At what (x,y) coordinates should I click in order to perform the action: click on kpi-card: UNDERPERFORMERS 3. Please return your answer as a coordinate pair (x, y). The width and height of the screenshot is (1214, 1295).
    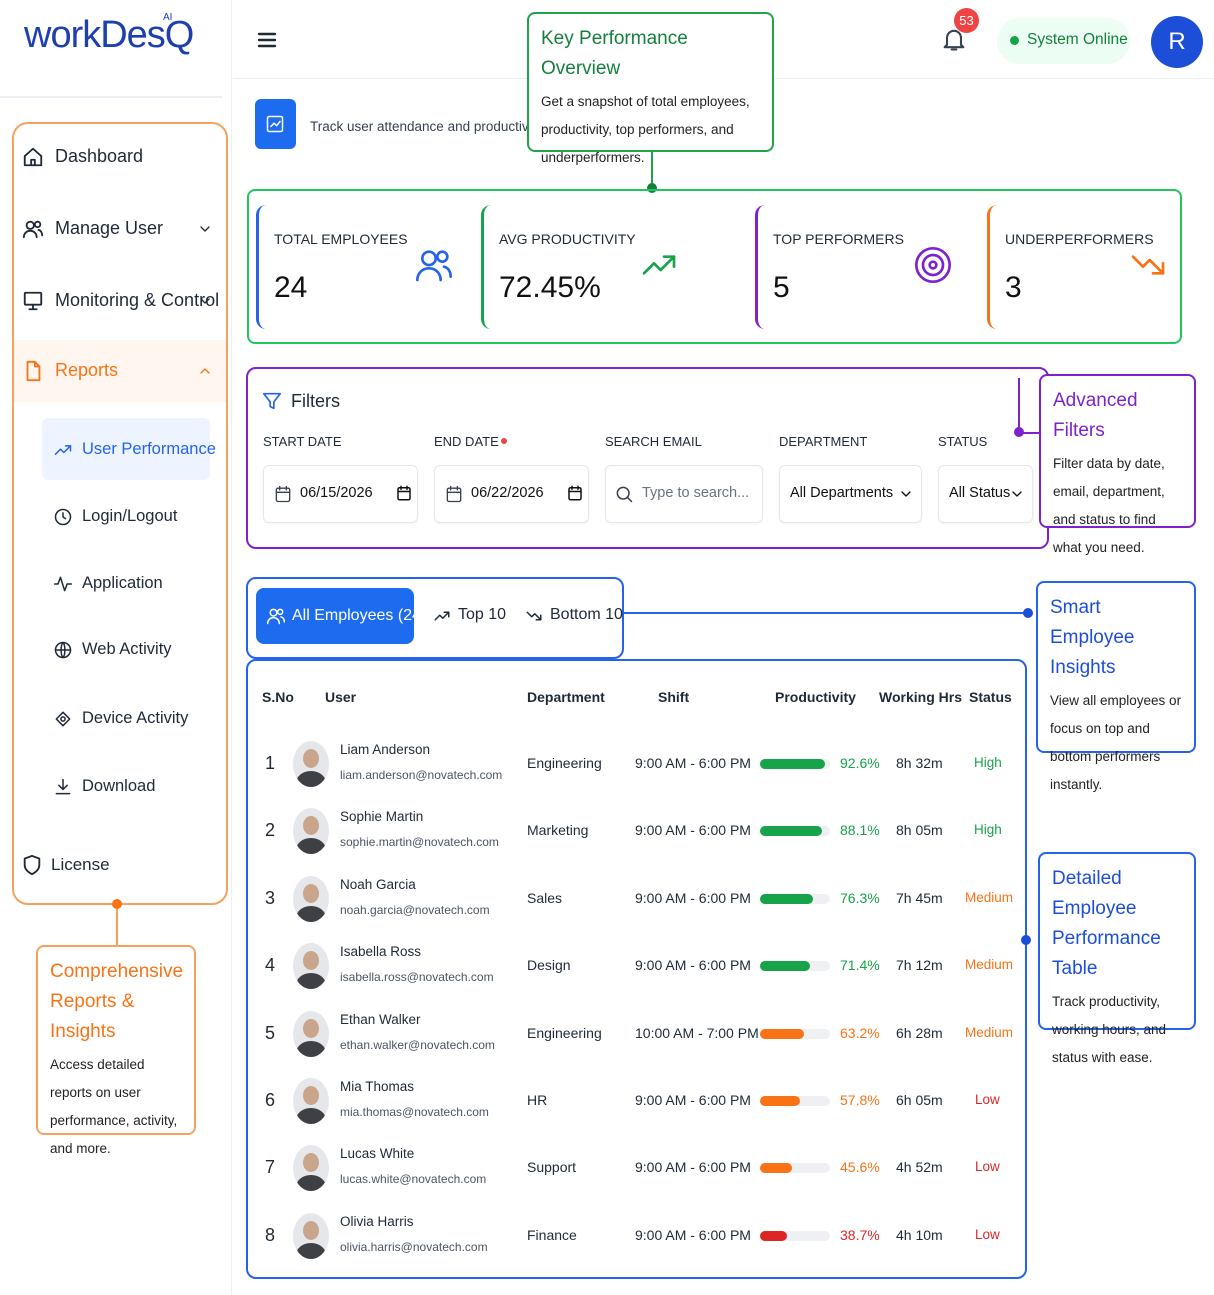
    Looking at the image, I should click on (1077, 267).